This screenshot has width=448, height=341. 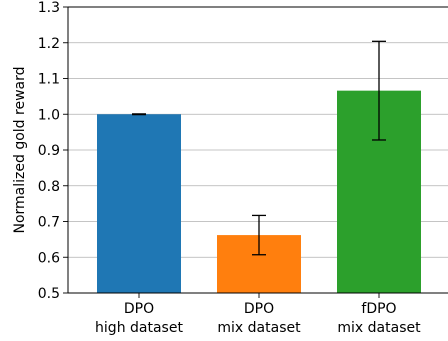 I want to click on y-tick-labels: 0.5 0.6 0.7 0.8 0.9 1.0 1.1 1.2 1.3, so click(x=49, y=151).